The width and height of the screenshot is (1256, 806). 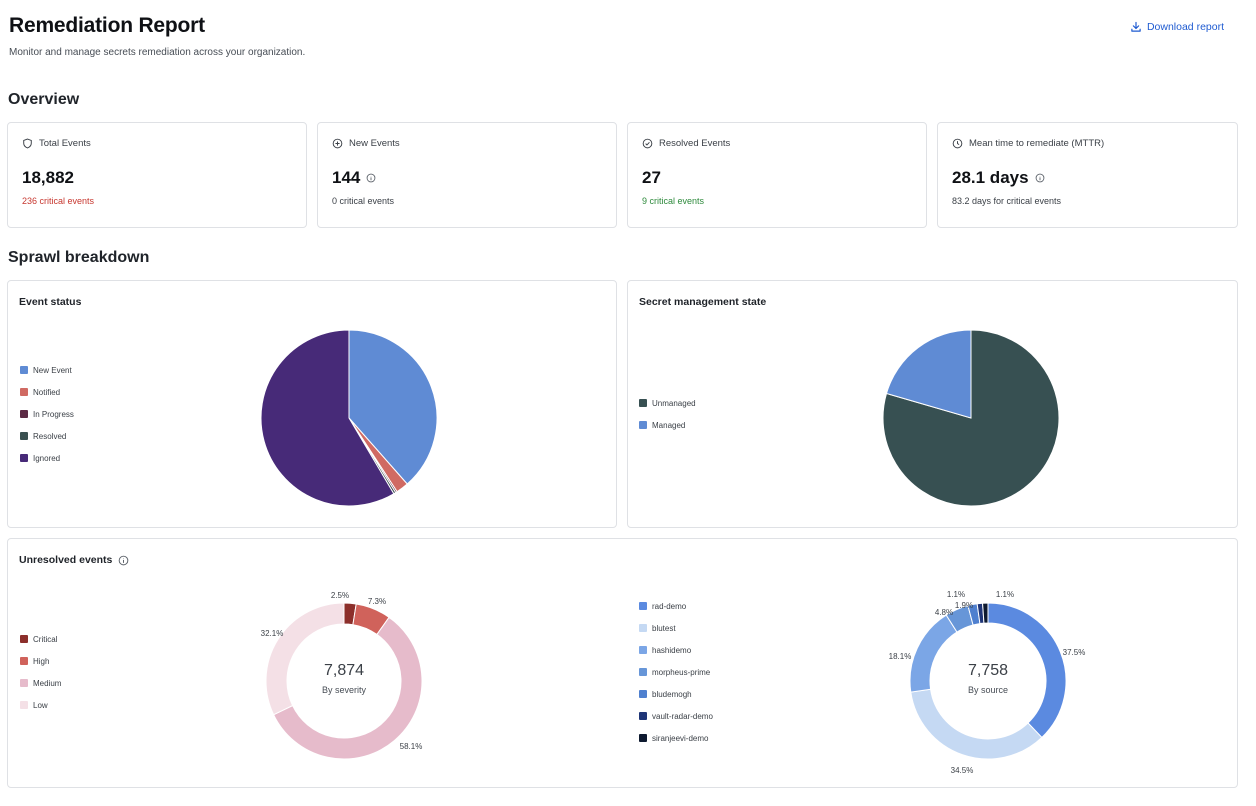 I want to click on download-report-link: Download report, so click(x=1177, y=27).